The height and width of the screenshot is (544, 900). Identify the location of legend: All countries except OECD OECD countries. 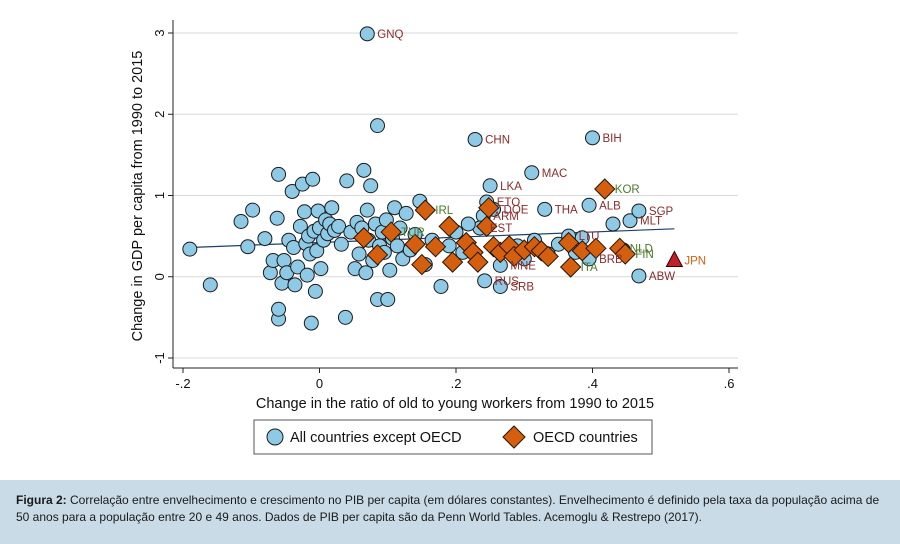
(453, 437).